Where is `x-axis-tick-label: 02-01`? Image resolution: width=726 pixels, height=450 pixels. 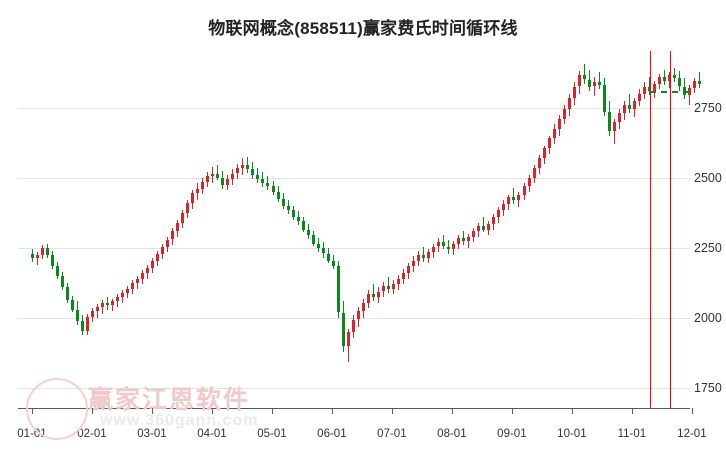 x-axis-tick-label: 02-01 is located at coordinates (92, 434).